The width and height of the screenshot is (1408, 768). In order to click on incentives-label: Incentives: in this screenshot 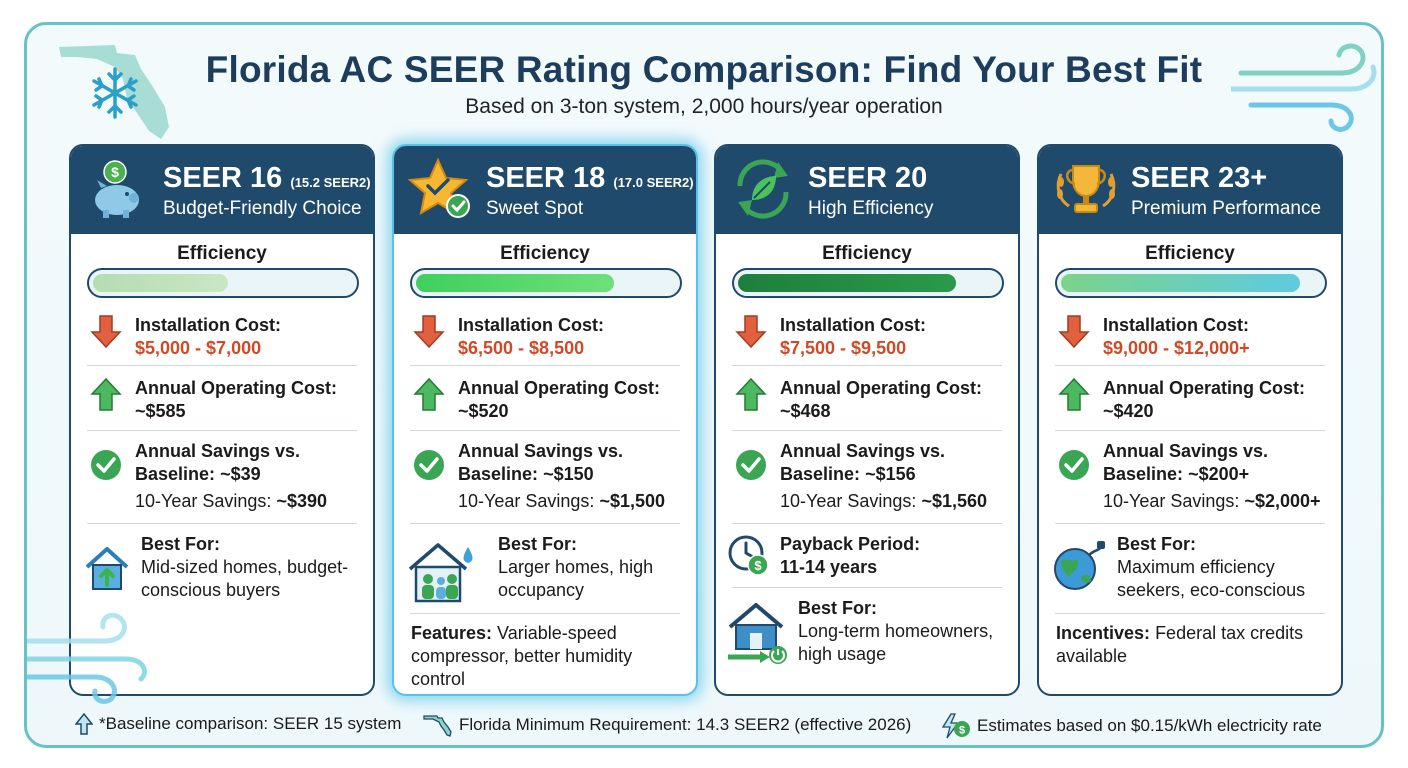, I will do `click(1103, 633)`.